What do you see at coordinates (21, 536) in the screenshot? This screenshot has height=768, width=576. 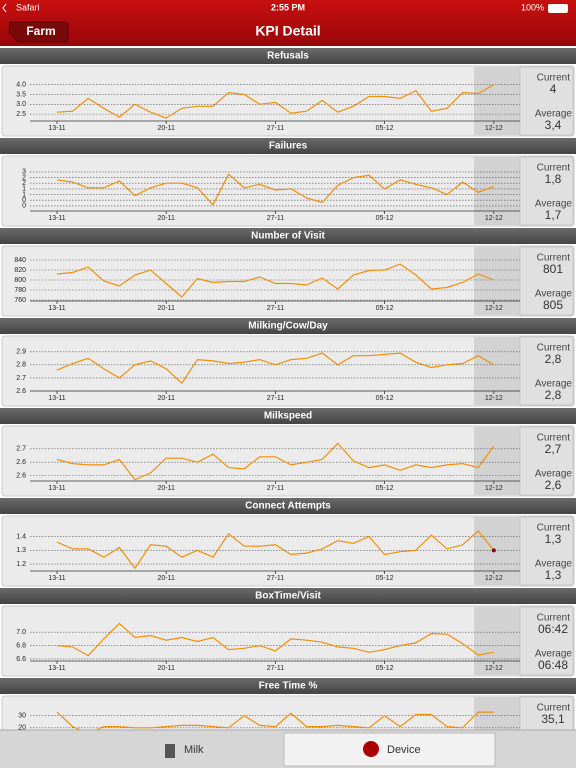 I see `y-tick-label: 1.4` at bounding box center [21, 536].